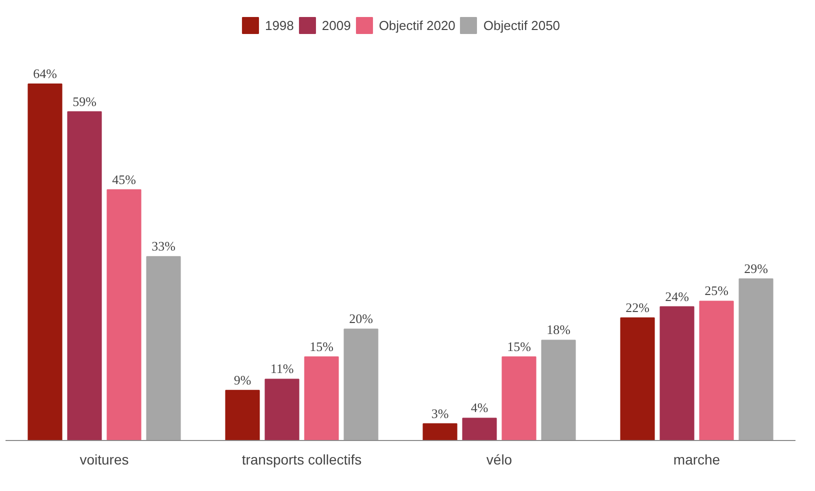 The width and height of the screenshot is (815, 491). I want to click on legend-label: Objectif 2050, so click(521, 25).